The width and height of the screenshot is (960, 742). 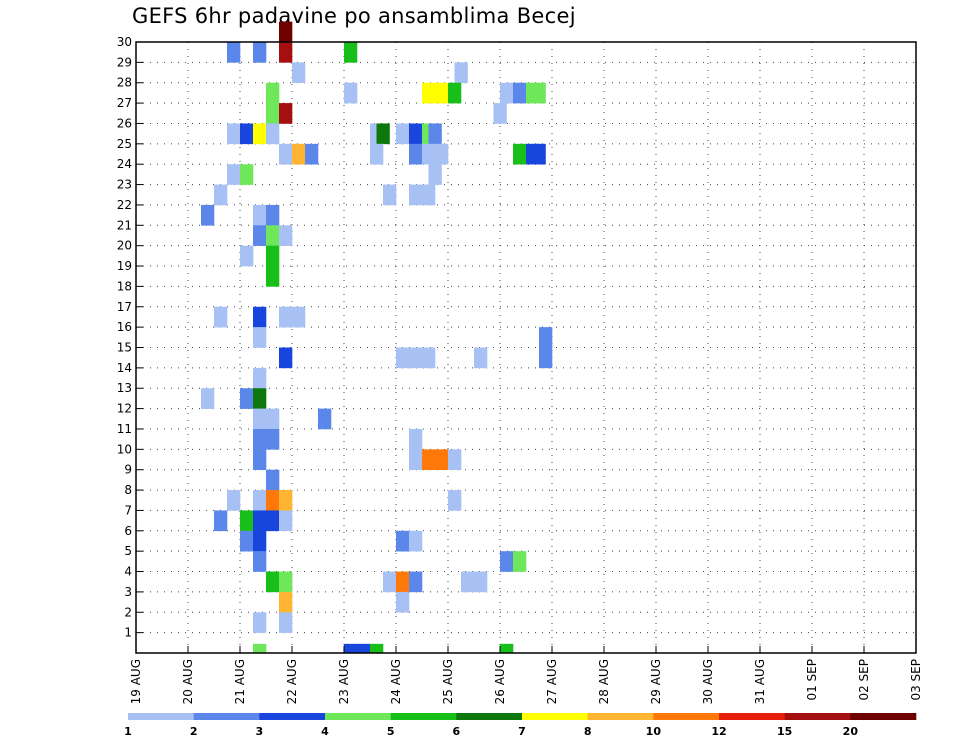 What do you see at coordinates (128, 731) in the screenshot?
I see `colorbar-label: 1` at bounding box center [128, 731].